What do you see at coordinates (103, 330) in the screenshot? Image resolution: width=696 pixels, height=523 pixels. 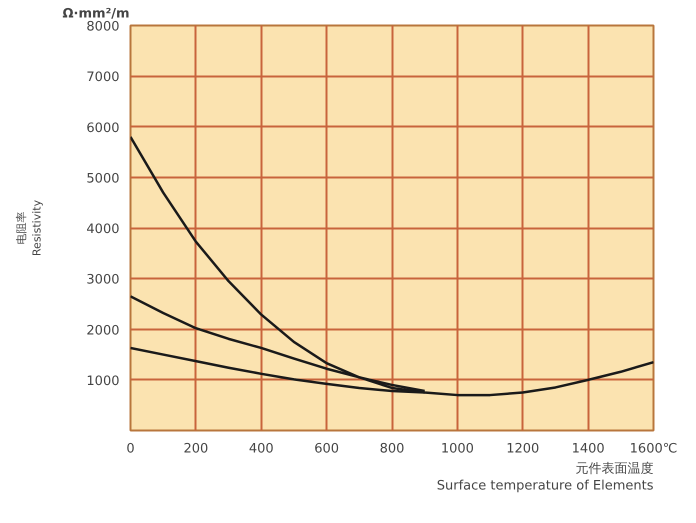 I see `y-tick-label: 2000` at bounding box center [103, 330].